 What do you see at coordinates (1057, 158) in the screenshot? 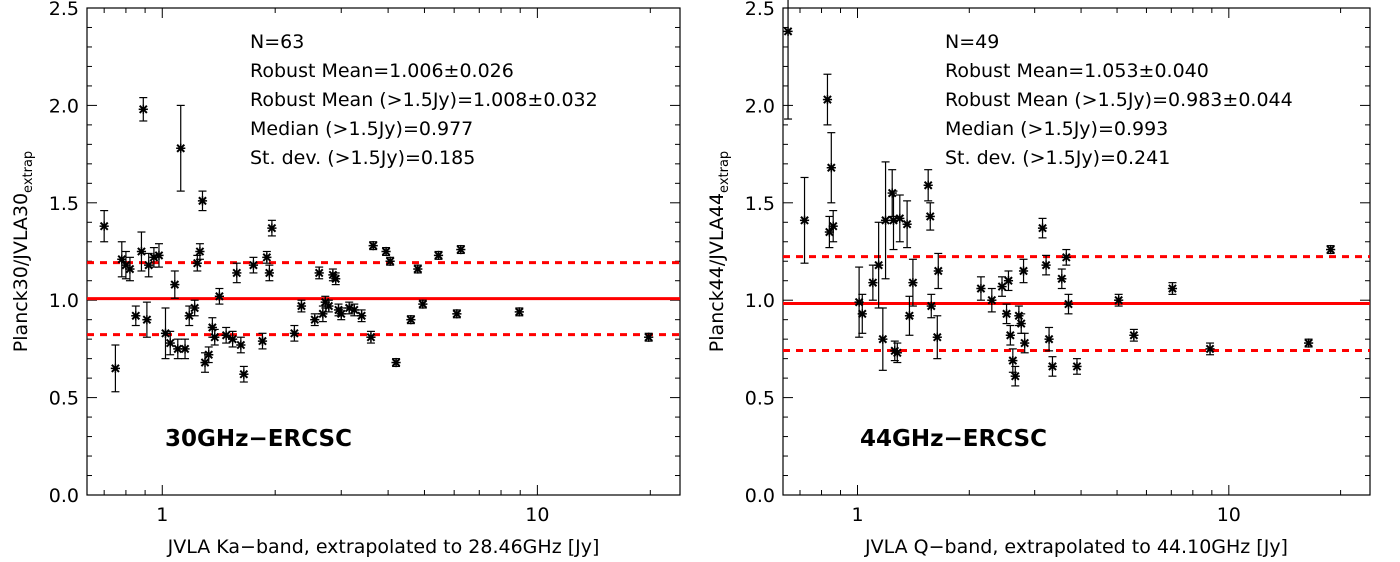
I see `stats-line: St. dev. (>1.5Jy)=0.241` at bounding box center [1057, 158].